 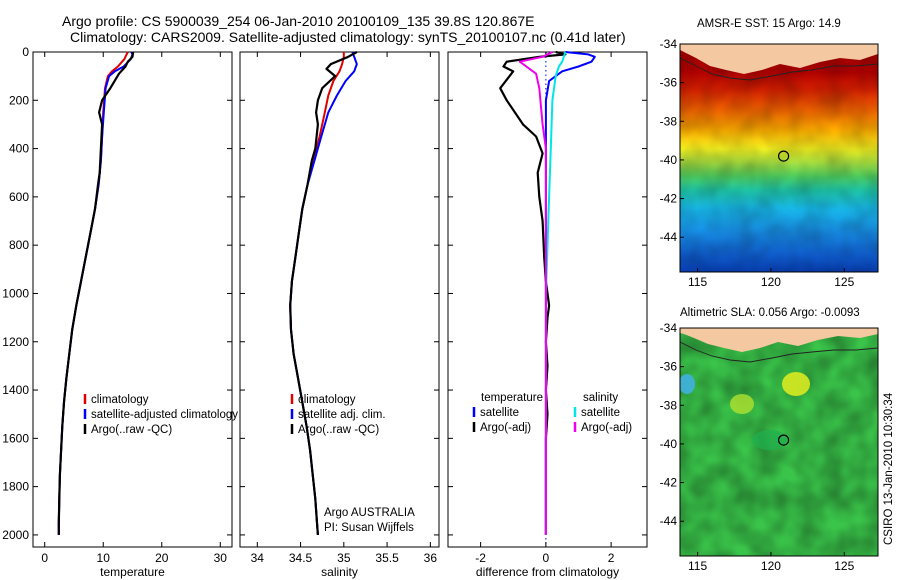 What do you see at coordinates (779, 69) in the screenshot?
I see `sst-shelf-contour` at bounding box center [779, 69].